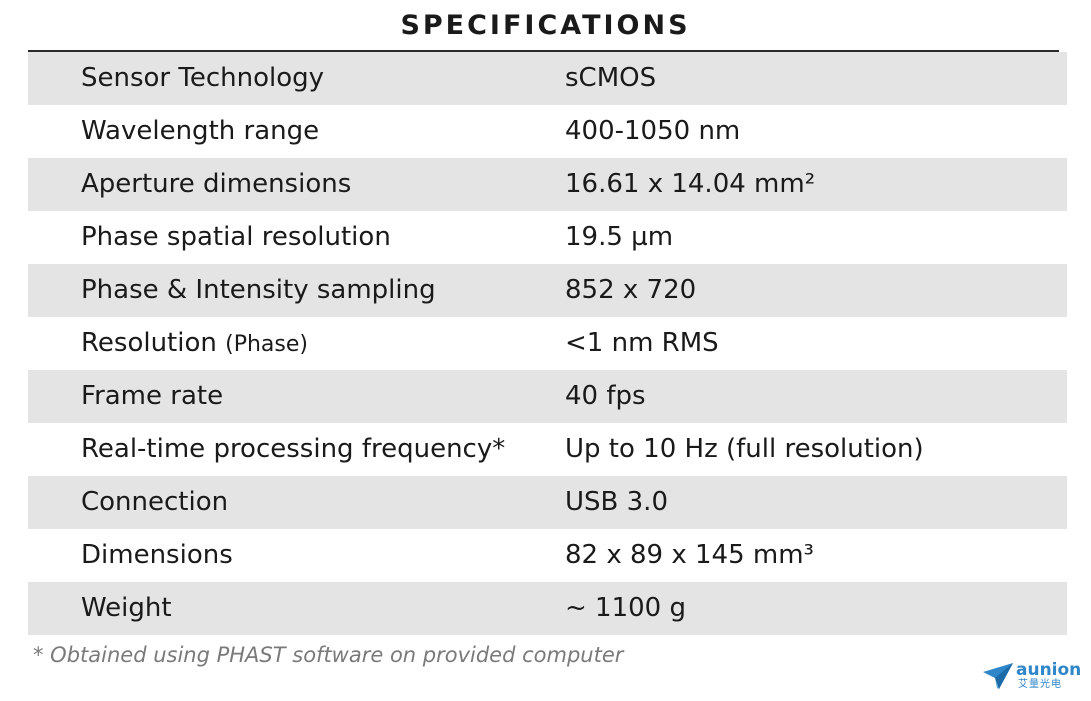  I want to click on spec-value: Up to 10 Hz (full resolution), so click(744, 449).